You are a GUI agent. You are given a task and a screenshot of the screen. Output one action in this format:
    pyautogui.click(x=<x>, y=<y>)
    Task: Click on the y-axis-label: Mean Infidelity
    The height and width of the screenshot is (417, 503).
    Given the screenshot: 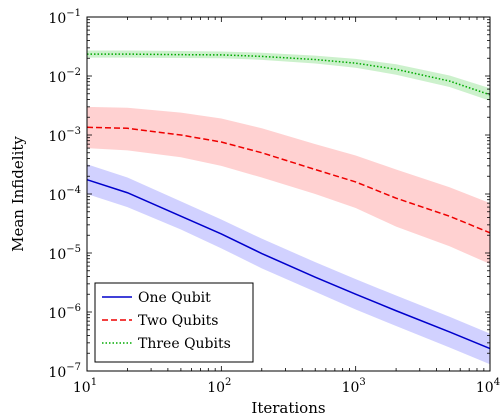 What is the action you would take?
    pyautogui.click(x=18, y=194)
    